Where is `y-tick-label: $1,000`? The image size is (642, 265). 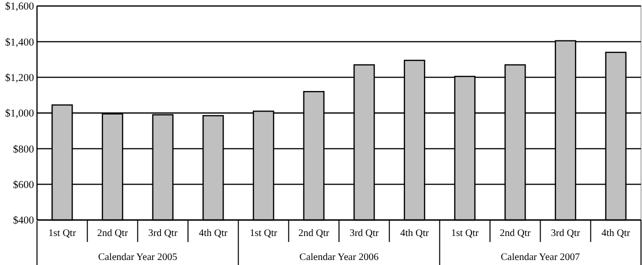 y-tick-label: $1,000 is located at coordinates (19, 114).